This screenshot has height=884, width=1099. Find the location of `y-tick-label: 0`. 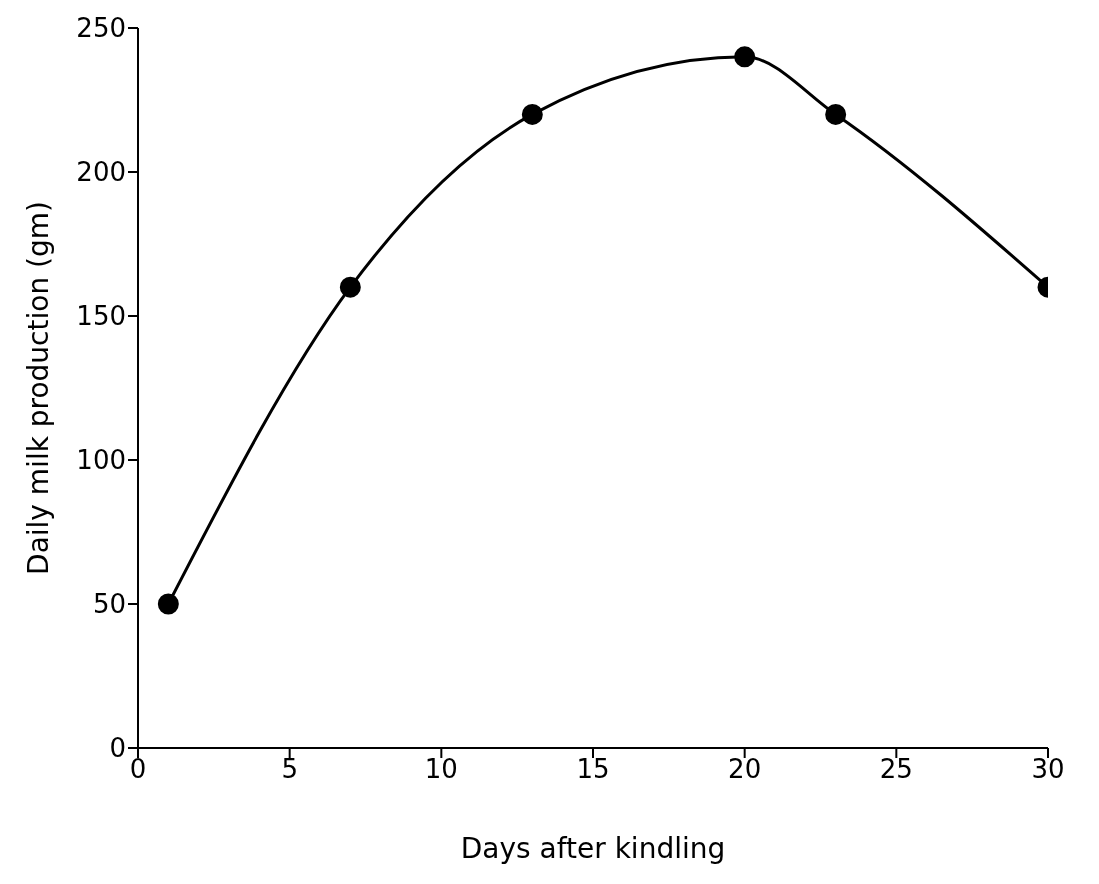

y-tick-label: 0 is located at coordinates (117, 748).